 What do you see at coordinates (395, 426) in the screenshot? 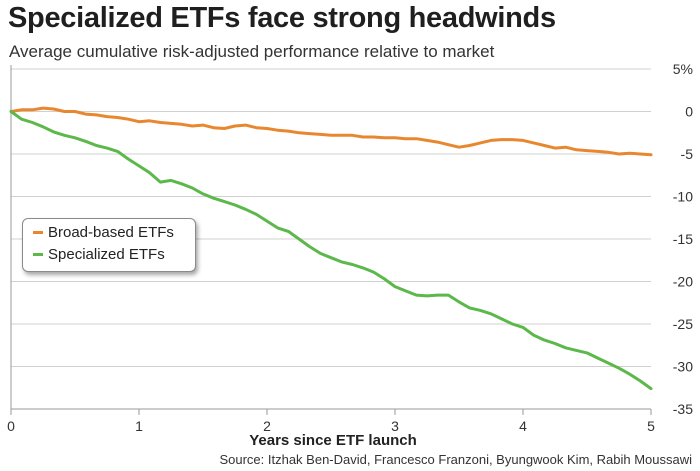
I see `x-tick-label: 3` at bounding box center [395, 426].